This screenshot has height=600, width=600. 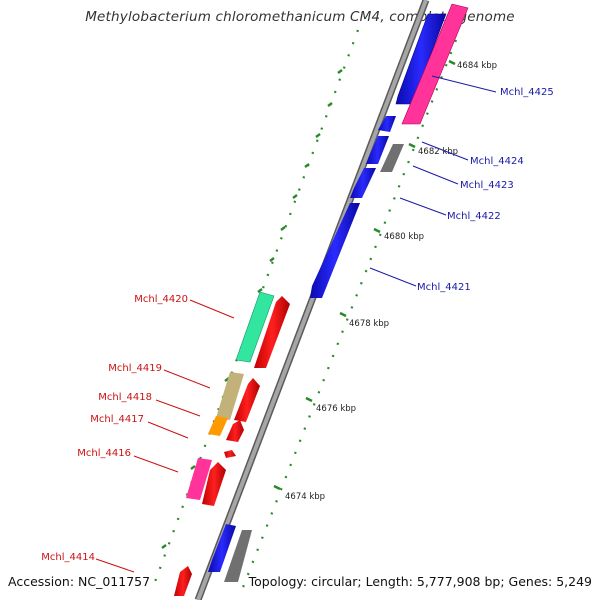 What do you see at coordinates (404, 237) in the screenshot?
I see `scale-label-4680: 4680 kbp` at bounding box center [404, 237].